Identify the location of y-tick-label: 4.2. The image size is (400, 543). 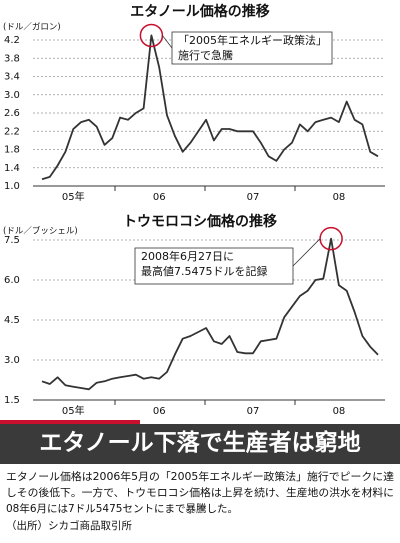
(12, 40).